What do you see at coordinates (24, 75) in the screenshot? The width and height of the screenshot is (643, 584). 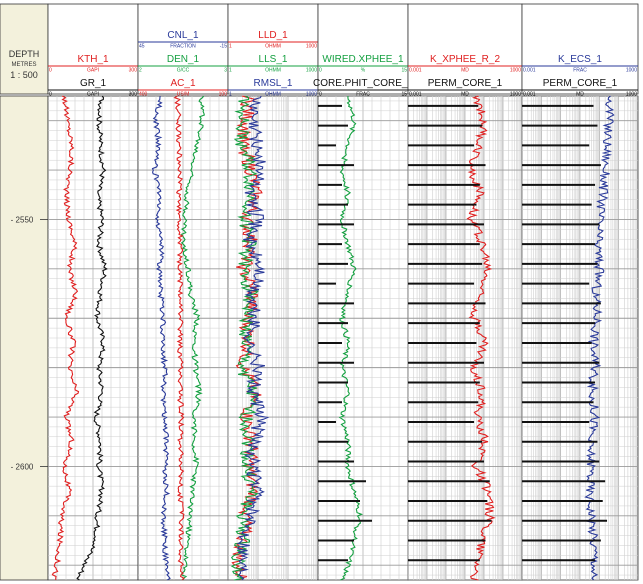 I see `depth-scale: 1 : 500` at bounding box center [24, 75].